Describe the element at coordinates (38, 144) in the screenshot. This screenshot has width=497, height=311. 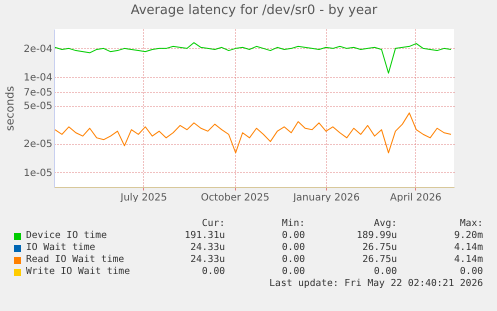
I see `y-tick-label: 2e-05` at that location.